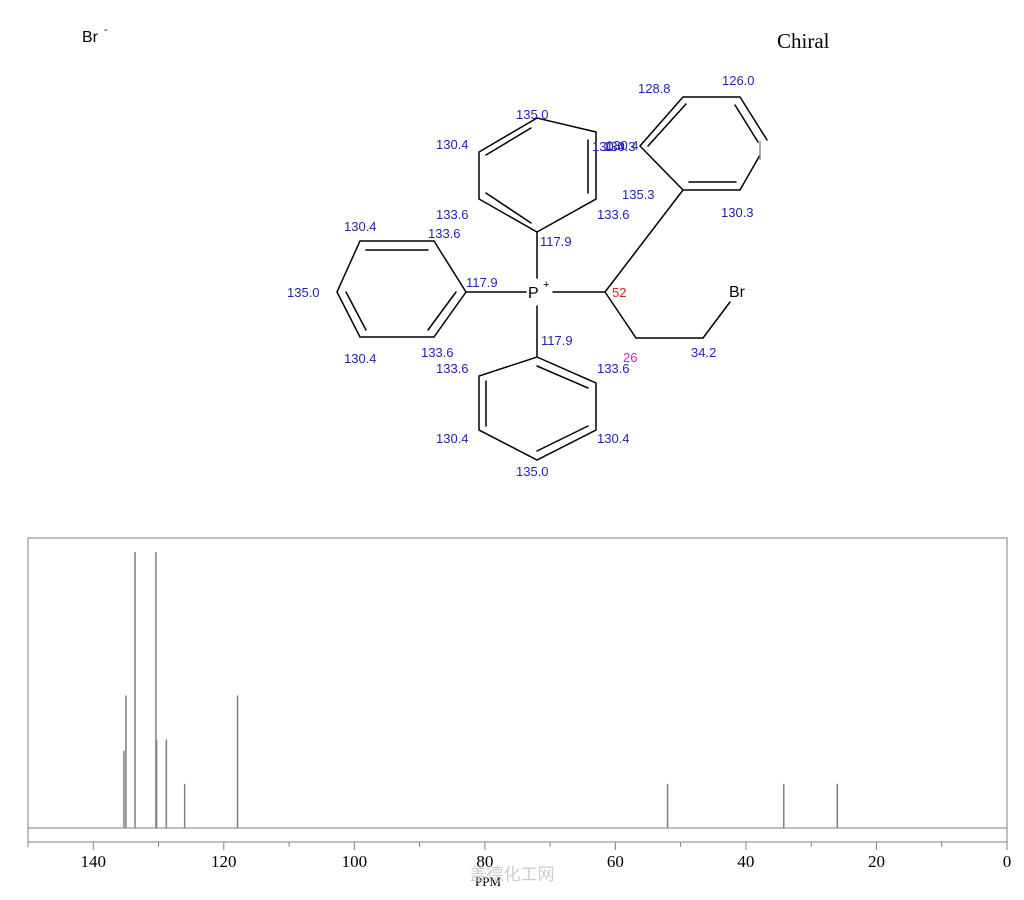 The image size is (1024, 900). I want to click on phosphorus-charge: +, so click(546, 285).